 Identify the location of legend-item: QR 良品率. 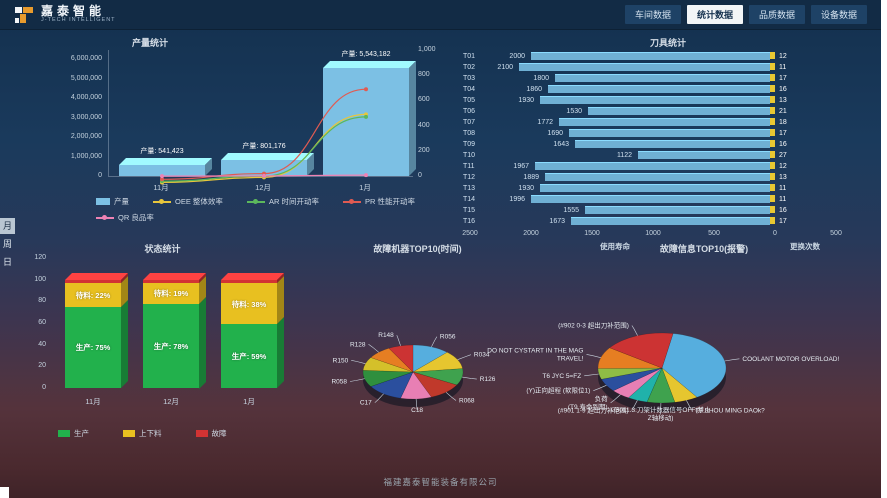
(125, 217).